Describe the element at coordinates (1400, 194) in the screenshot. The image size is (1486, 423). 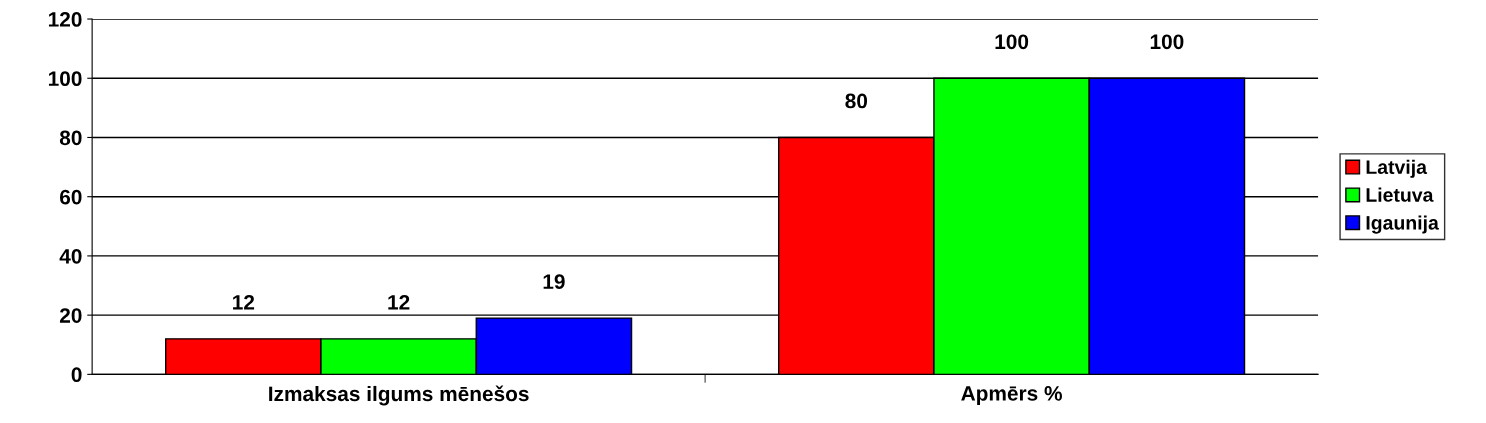
I see `legend-label: Lietuva` at that location.